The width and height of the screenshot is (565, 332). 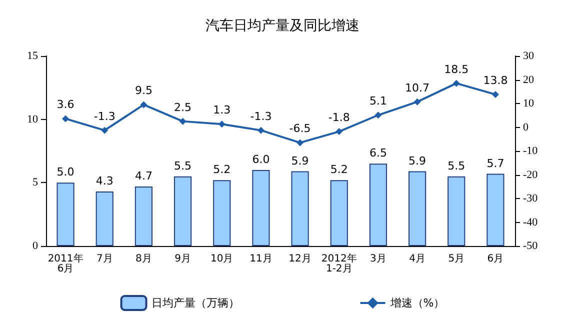 I want to click on y-tick-label: 10, so click(x=32, y=119).